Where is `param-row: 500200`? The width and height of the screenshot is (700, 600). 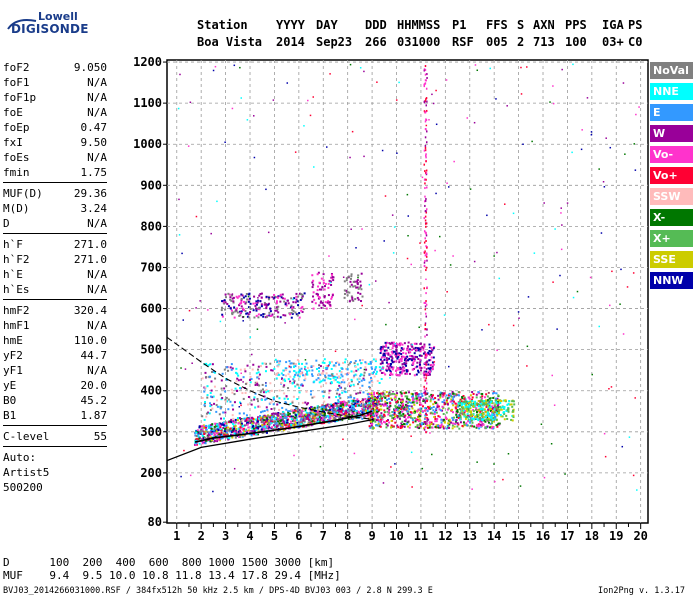
param-row: 500200 is located at coordinates (55, 487).